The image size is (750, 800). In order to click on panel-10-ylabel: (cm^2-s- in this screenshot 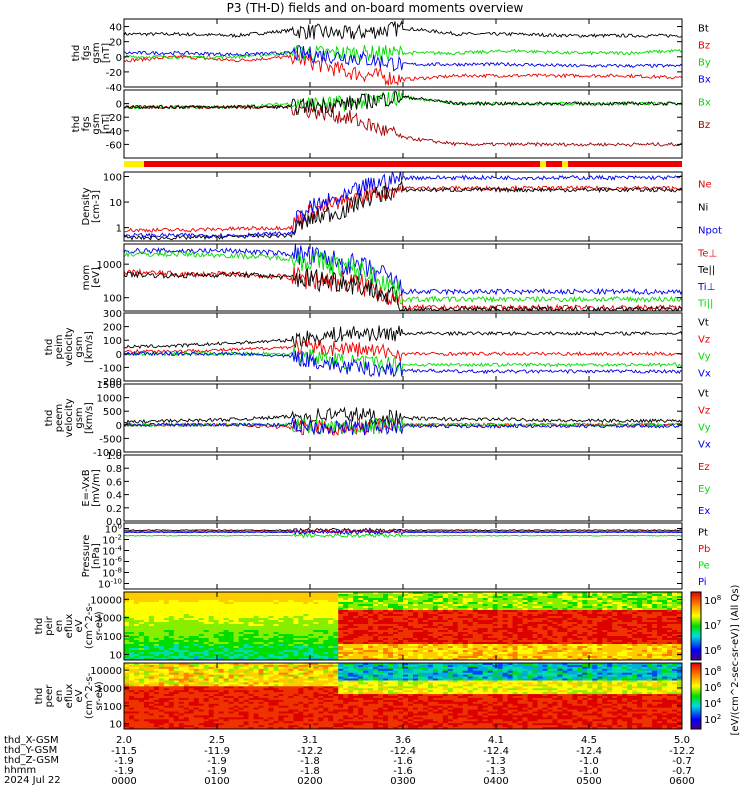, I will do `click(89, 695)`.